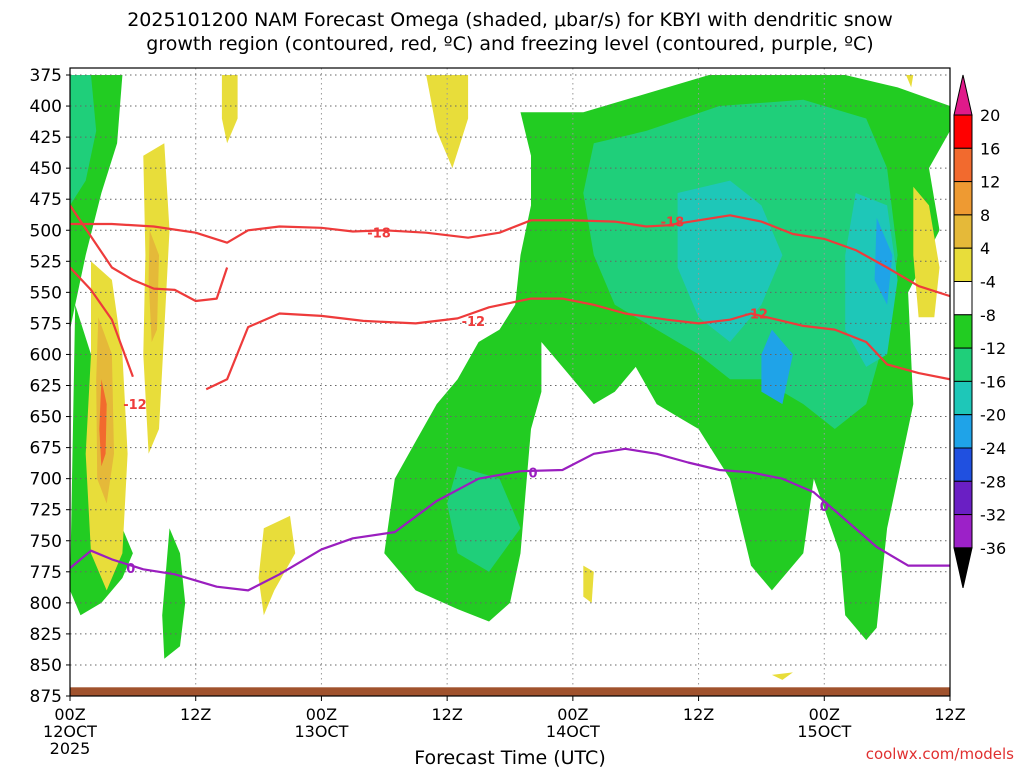  What do you see at coordinates (985, 248) in the screenshot?
I see `colorbar-label: 4` at bounding box center [985, 248].